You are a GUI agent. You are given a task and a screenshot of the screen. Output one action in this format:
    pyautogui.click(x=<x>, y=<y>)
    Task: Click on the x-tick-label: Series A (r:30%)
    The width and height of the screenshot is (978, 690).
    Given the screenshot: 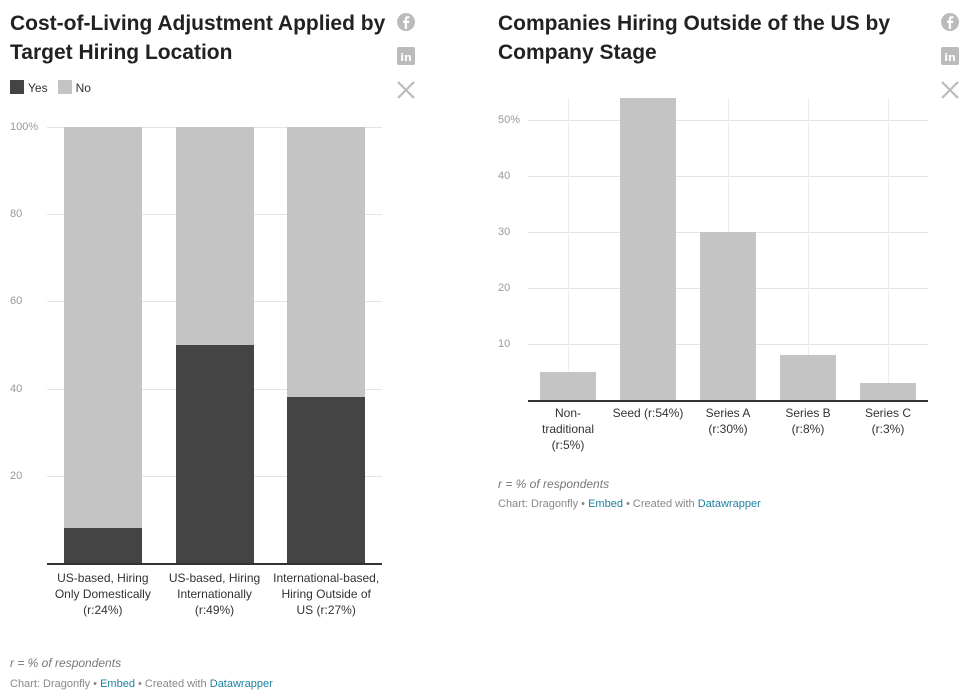 What is the action you would take?
    pyautogui.click(x=728, y=421)
    